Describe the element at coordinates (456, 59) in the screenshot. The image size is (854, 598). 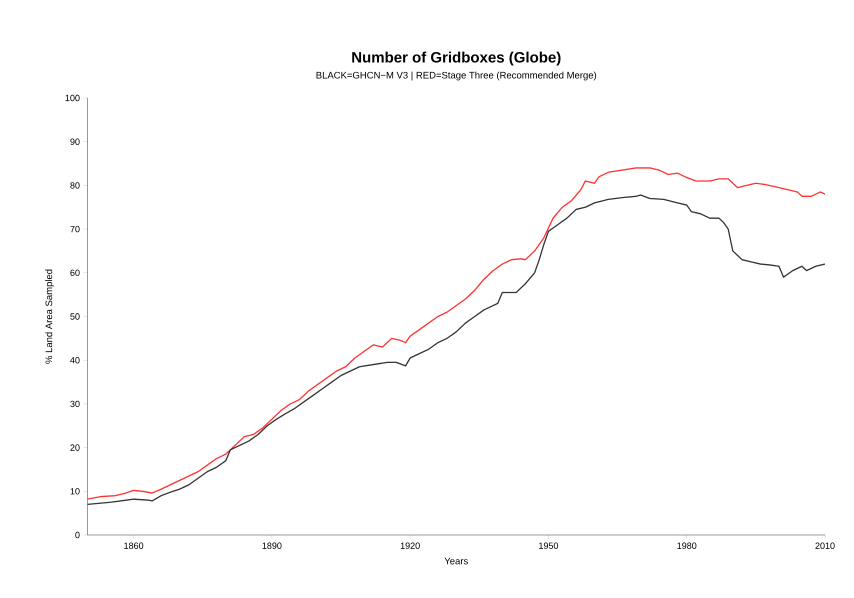
I see `chart-title: Number of Gridboxes (Globe)` at that location.